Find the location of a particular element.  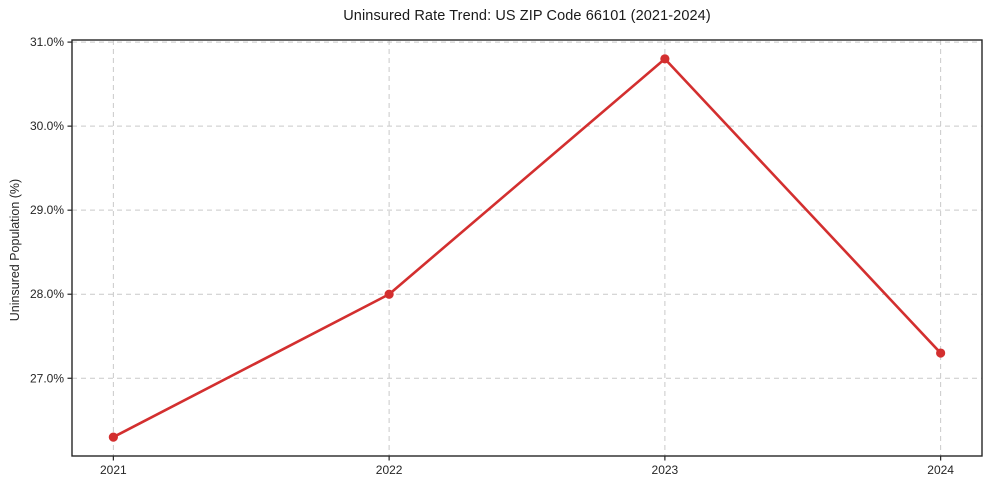

y-tick-labels: 27.0% 28.0% 29.0% 30.0% 31.0% is located at coordinates (47, 210).